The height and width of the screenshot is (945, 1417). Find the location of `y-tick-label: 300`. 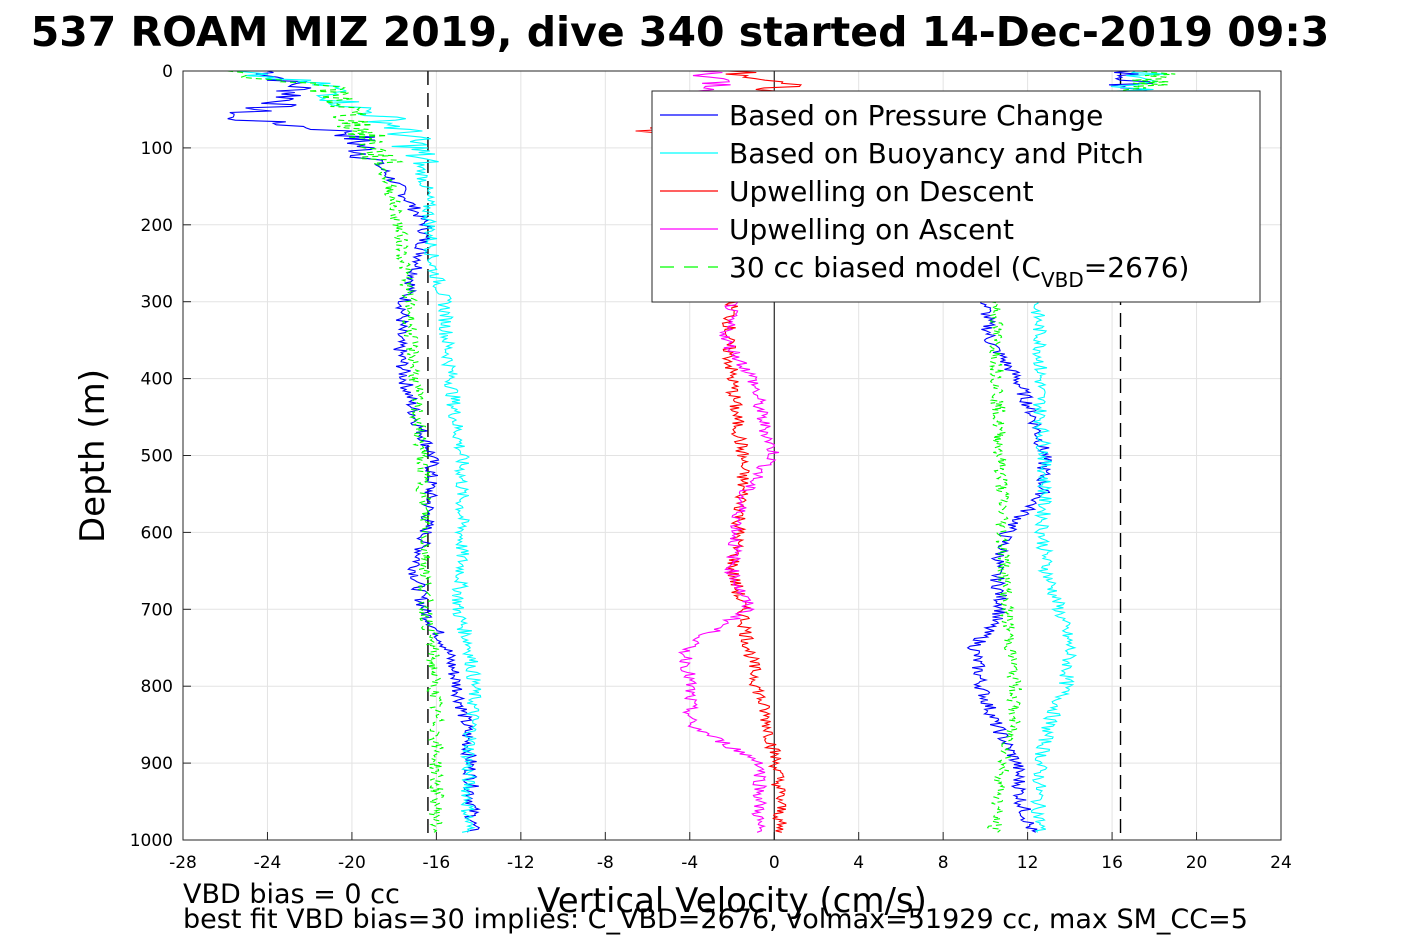

y-tick-label: 300 is located at coordinates (157, 303).